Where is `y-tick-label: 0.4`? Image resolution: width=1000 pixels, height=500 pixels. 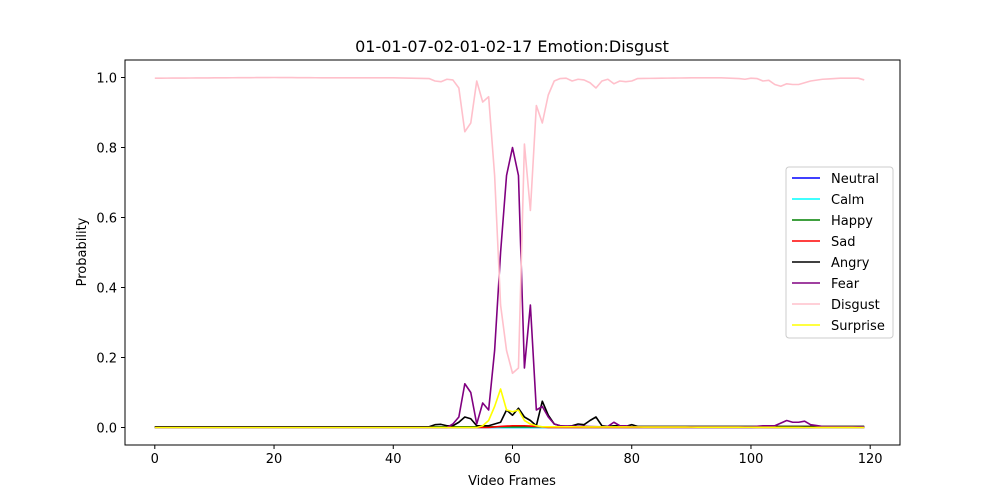
y-tick-label: 0.4 is located at coordinates (106, 289).